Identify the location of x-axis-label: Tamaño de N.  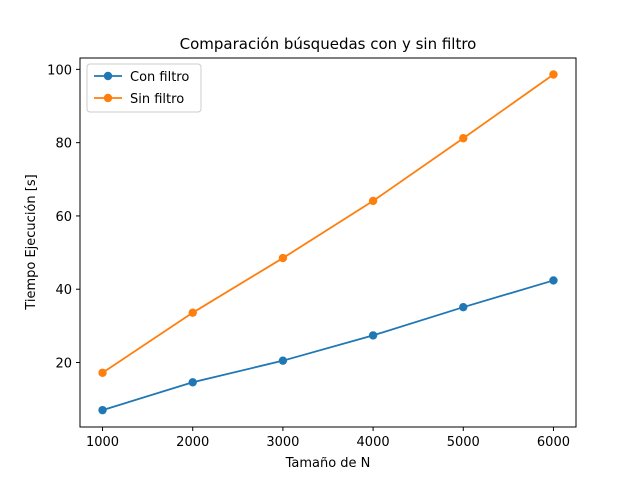
(328, 463).